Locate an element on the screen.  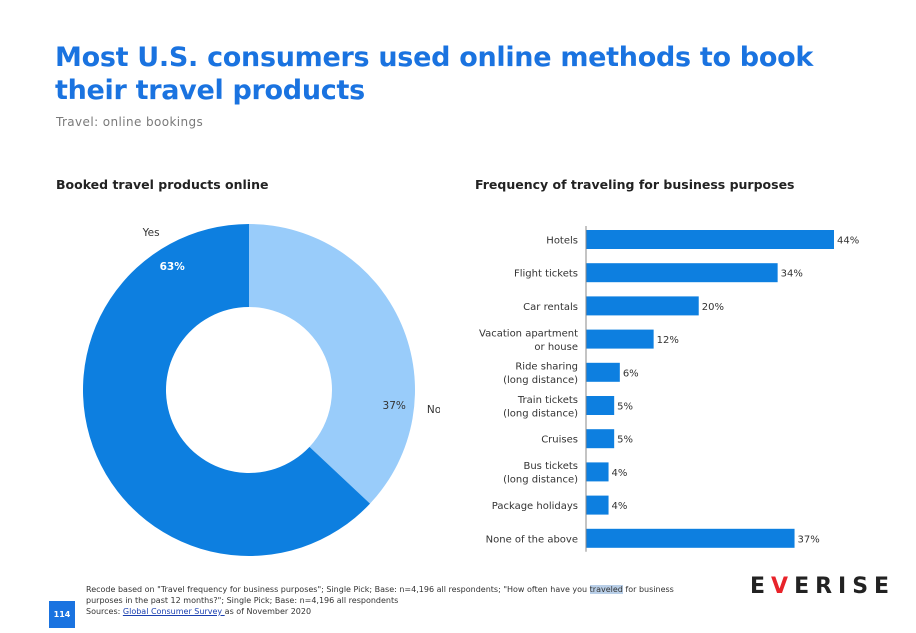
donut-value-label-yes: 63% is located at coordinates (173, 267).